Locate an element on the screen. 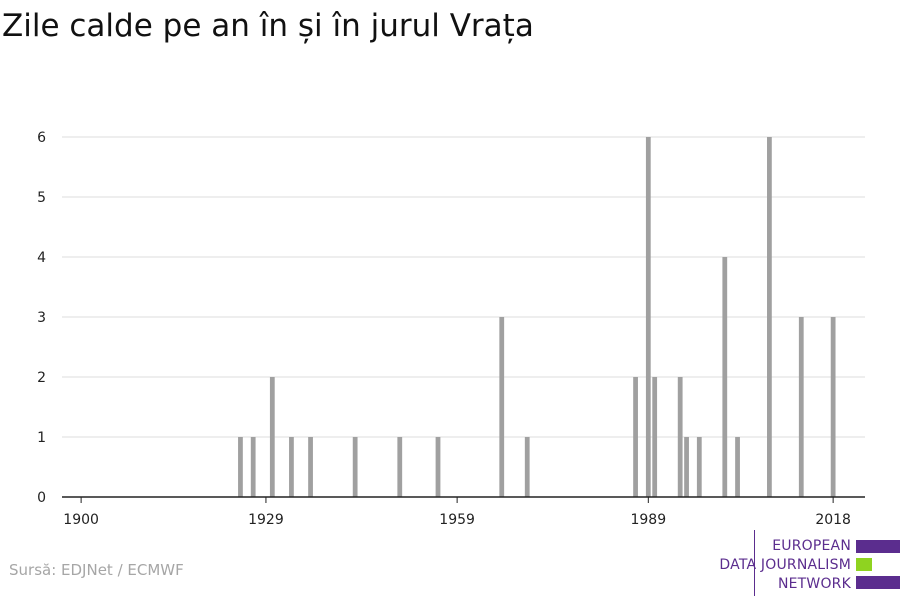 This screenshot has height=600, width=900. x-tick-label: 1929 is located at coordinates (266, 520).